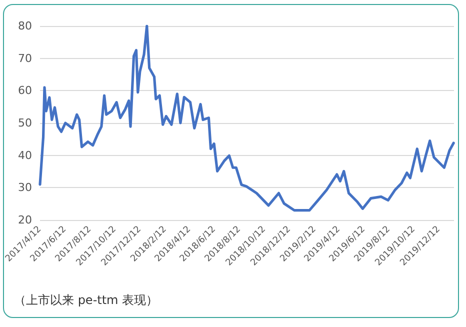 This screenshot has height=327, width=466. What do you see at coordinates (25, 155) in the screenshot?
I see `y-tick-label: 40` at bounding box center [25, 155].